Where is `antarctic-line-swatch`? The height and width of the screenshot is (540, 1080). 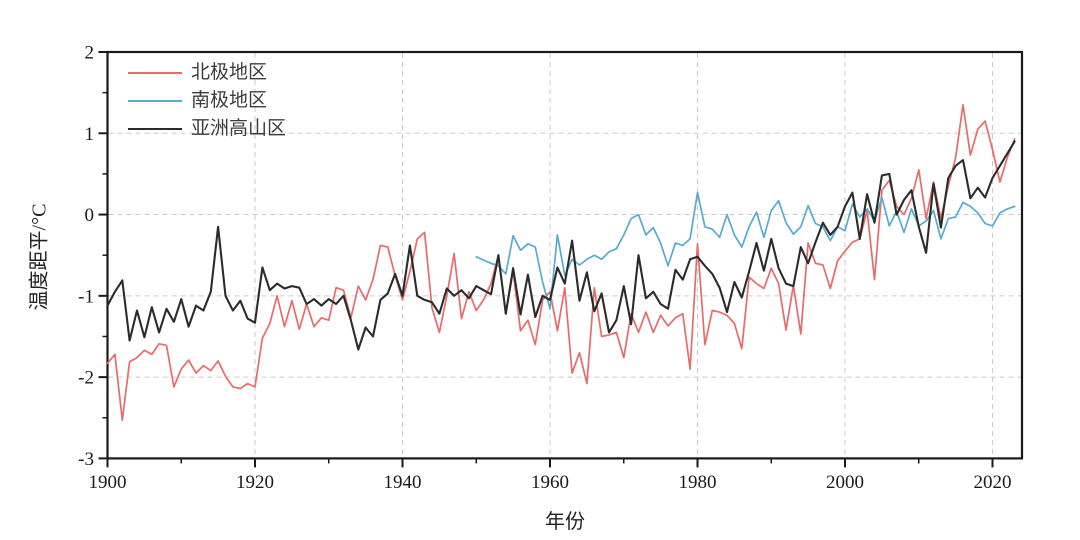
antarctic-line-swatch is located at coordinates (155, 101).